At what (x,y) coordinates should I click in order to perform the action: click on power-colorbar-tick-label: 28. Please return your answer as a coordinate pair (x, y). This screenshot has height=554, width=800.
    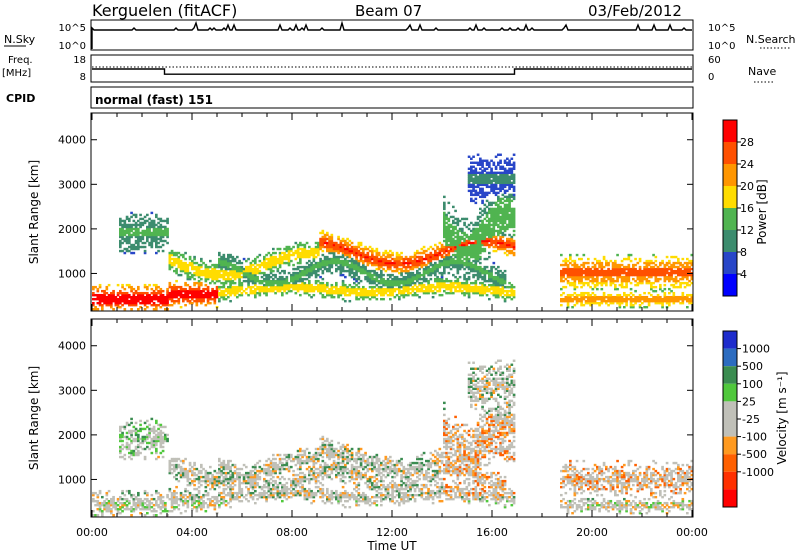
    Looking at the image, I should click on (747, 142).